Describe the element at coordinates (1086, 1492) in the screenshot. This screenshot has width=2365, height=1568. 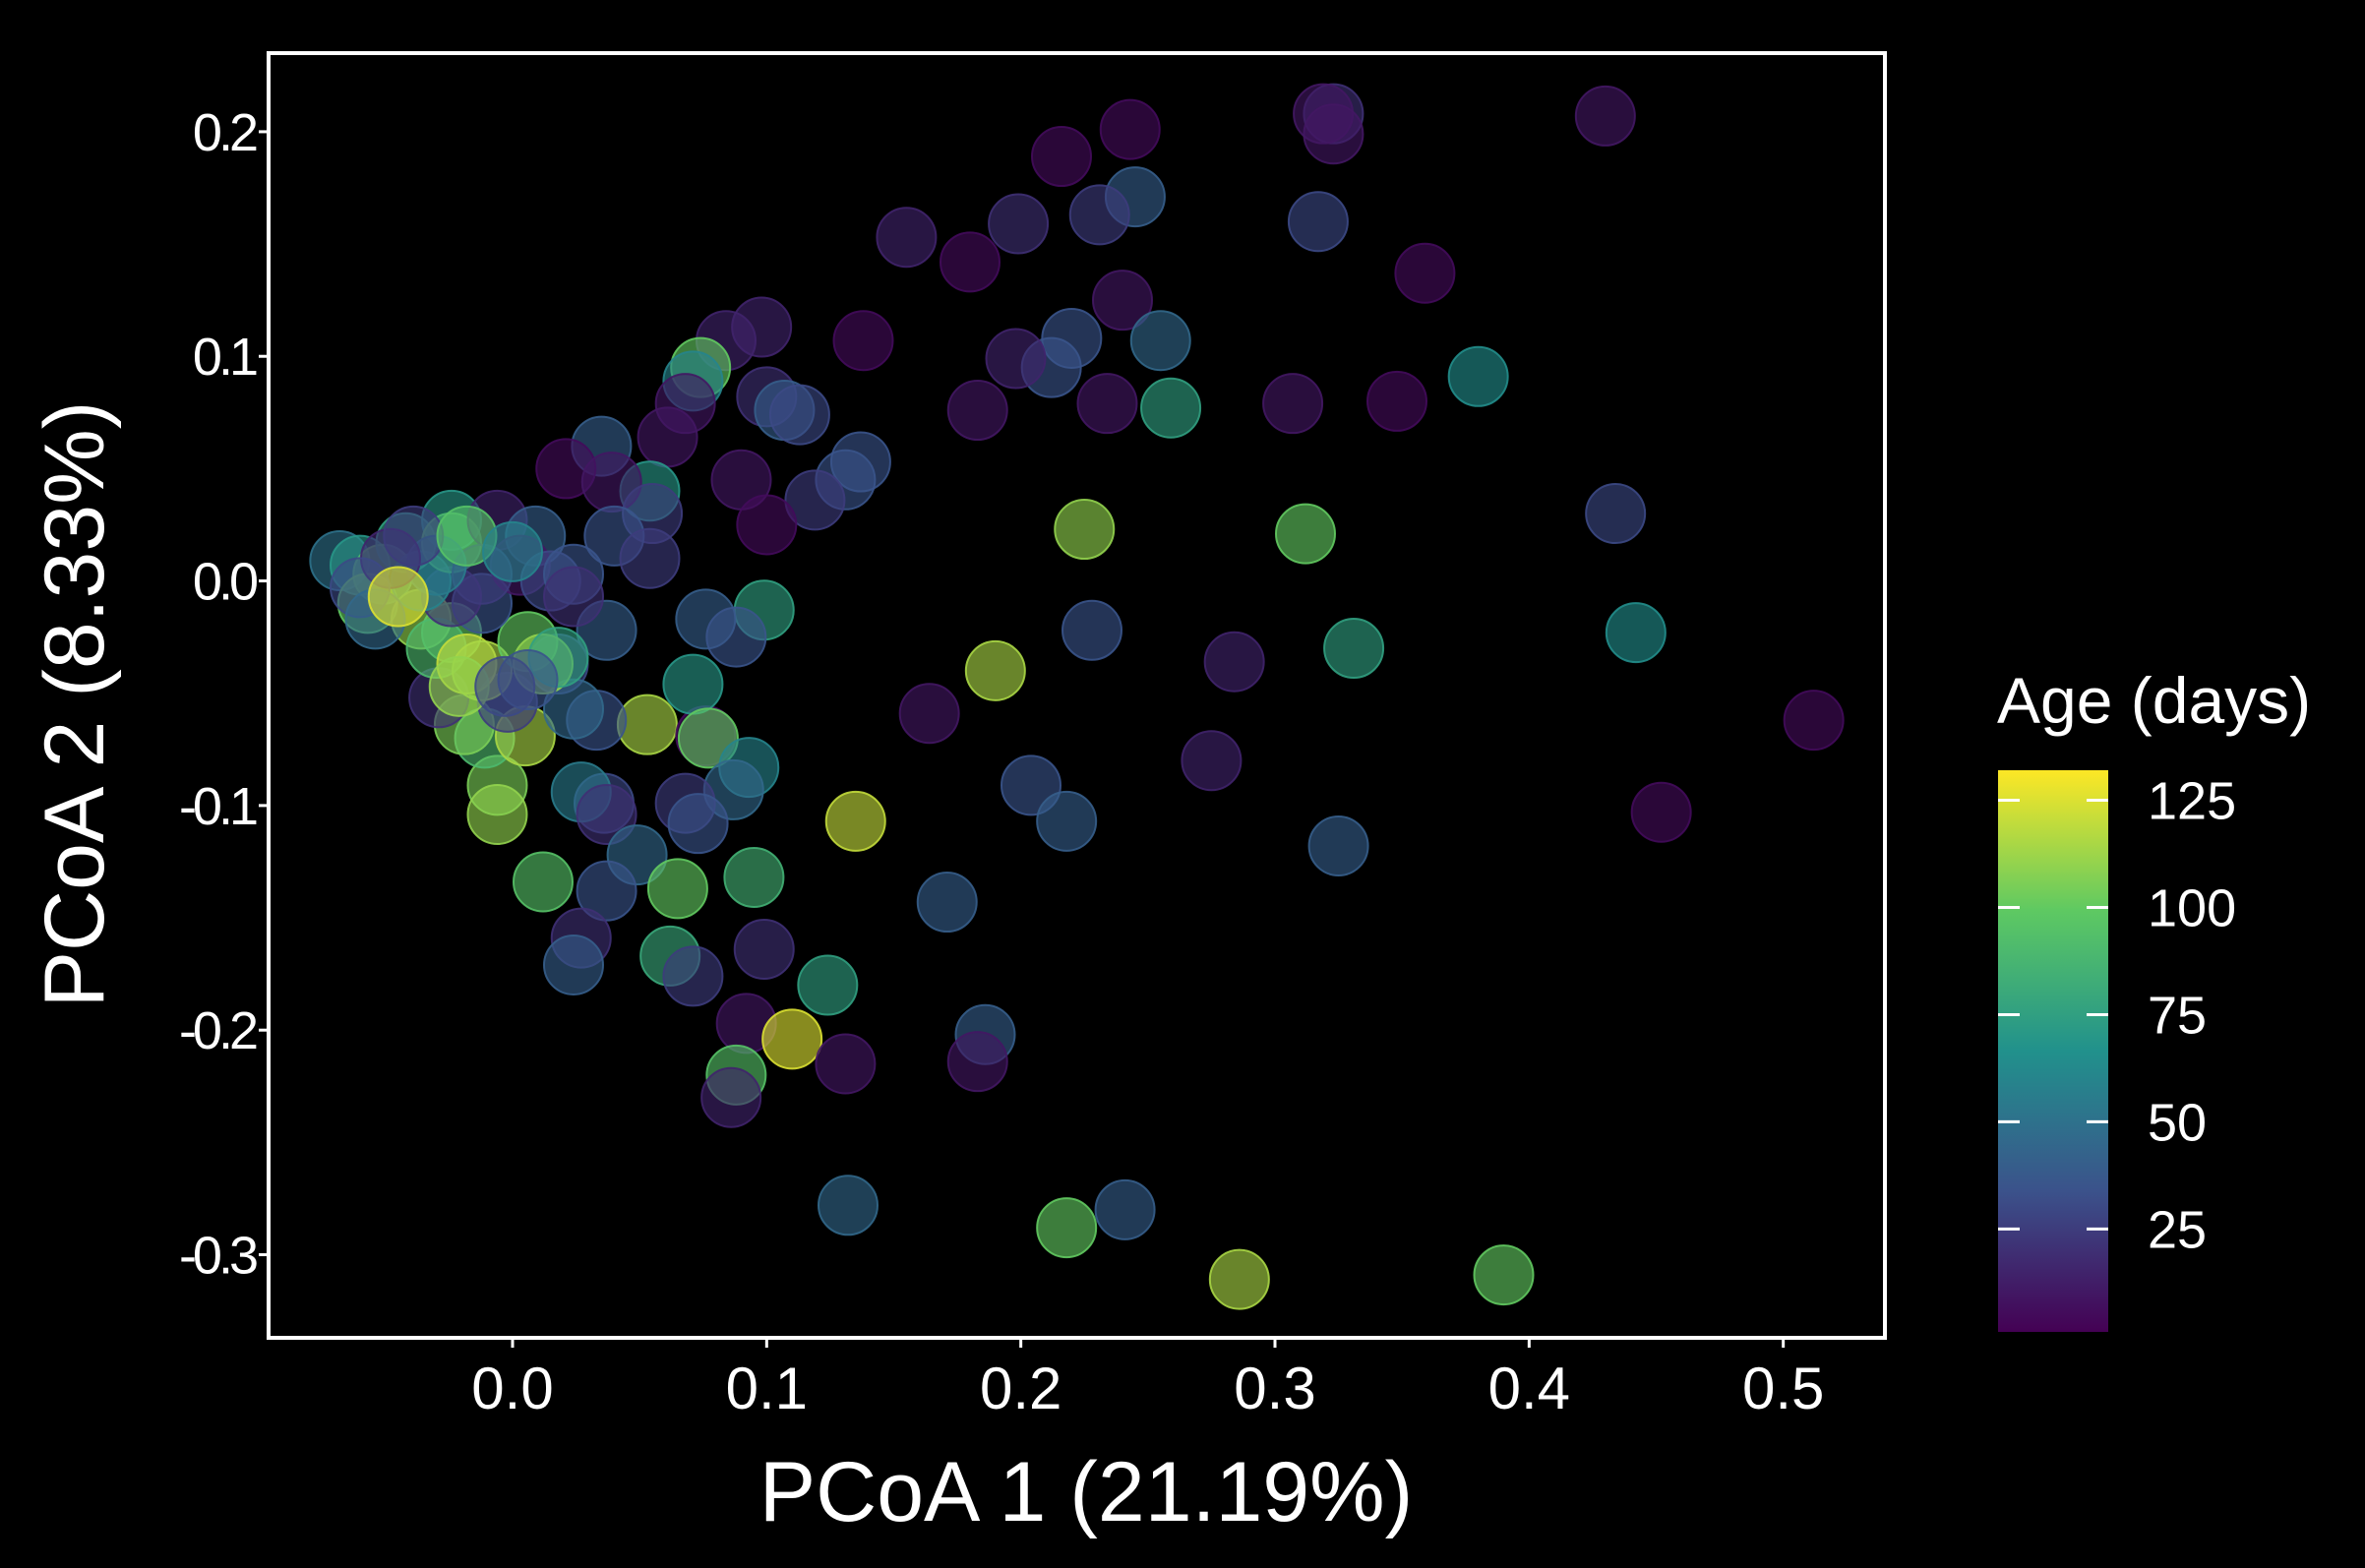
I see `x-axis-title: PCoA 1 (21.19%)` at that location.